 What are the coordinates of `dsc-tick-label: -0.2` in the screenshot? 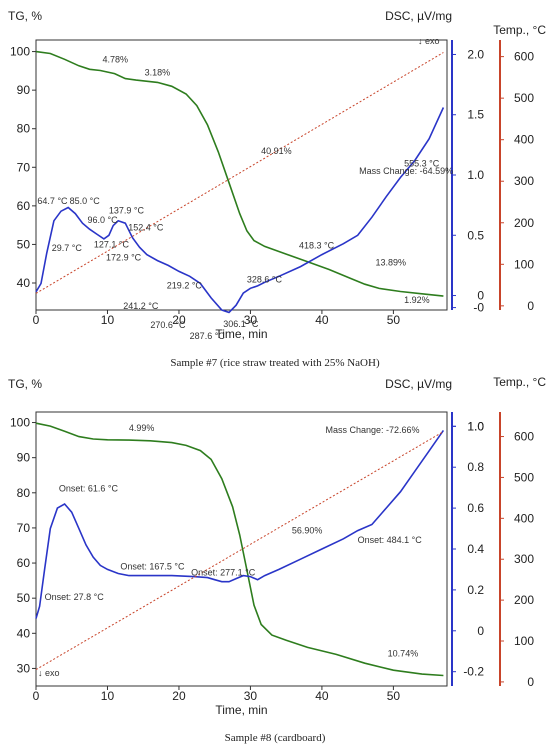 It's located at (473, 672).